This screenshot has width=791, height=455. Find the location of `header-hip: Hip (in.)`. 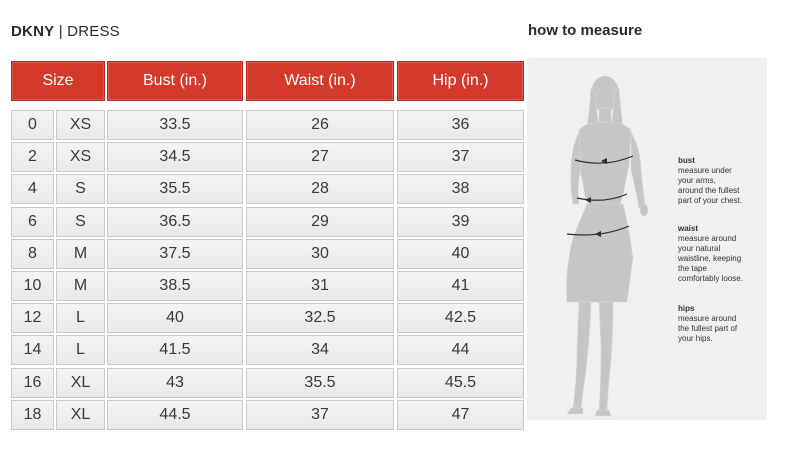

header-hip: Hip (in.) is located at coordinates (460, 81).